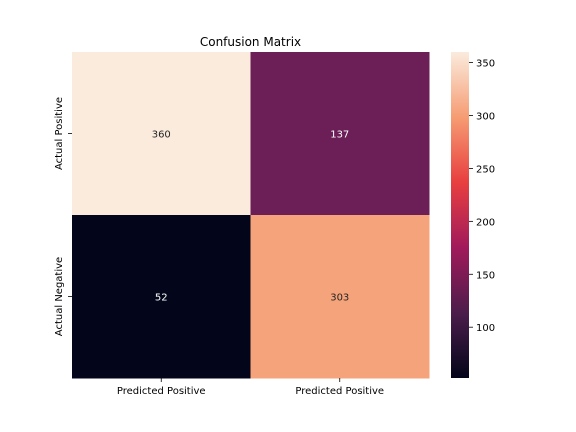 The image size is (576, 432). Describe the element at coordinates (485, 169) in the screenshot. I see `colorbar-tick-label: 250` at that location.